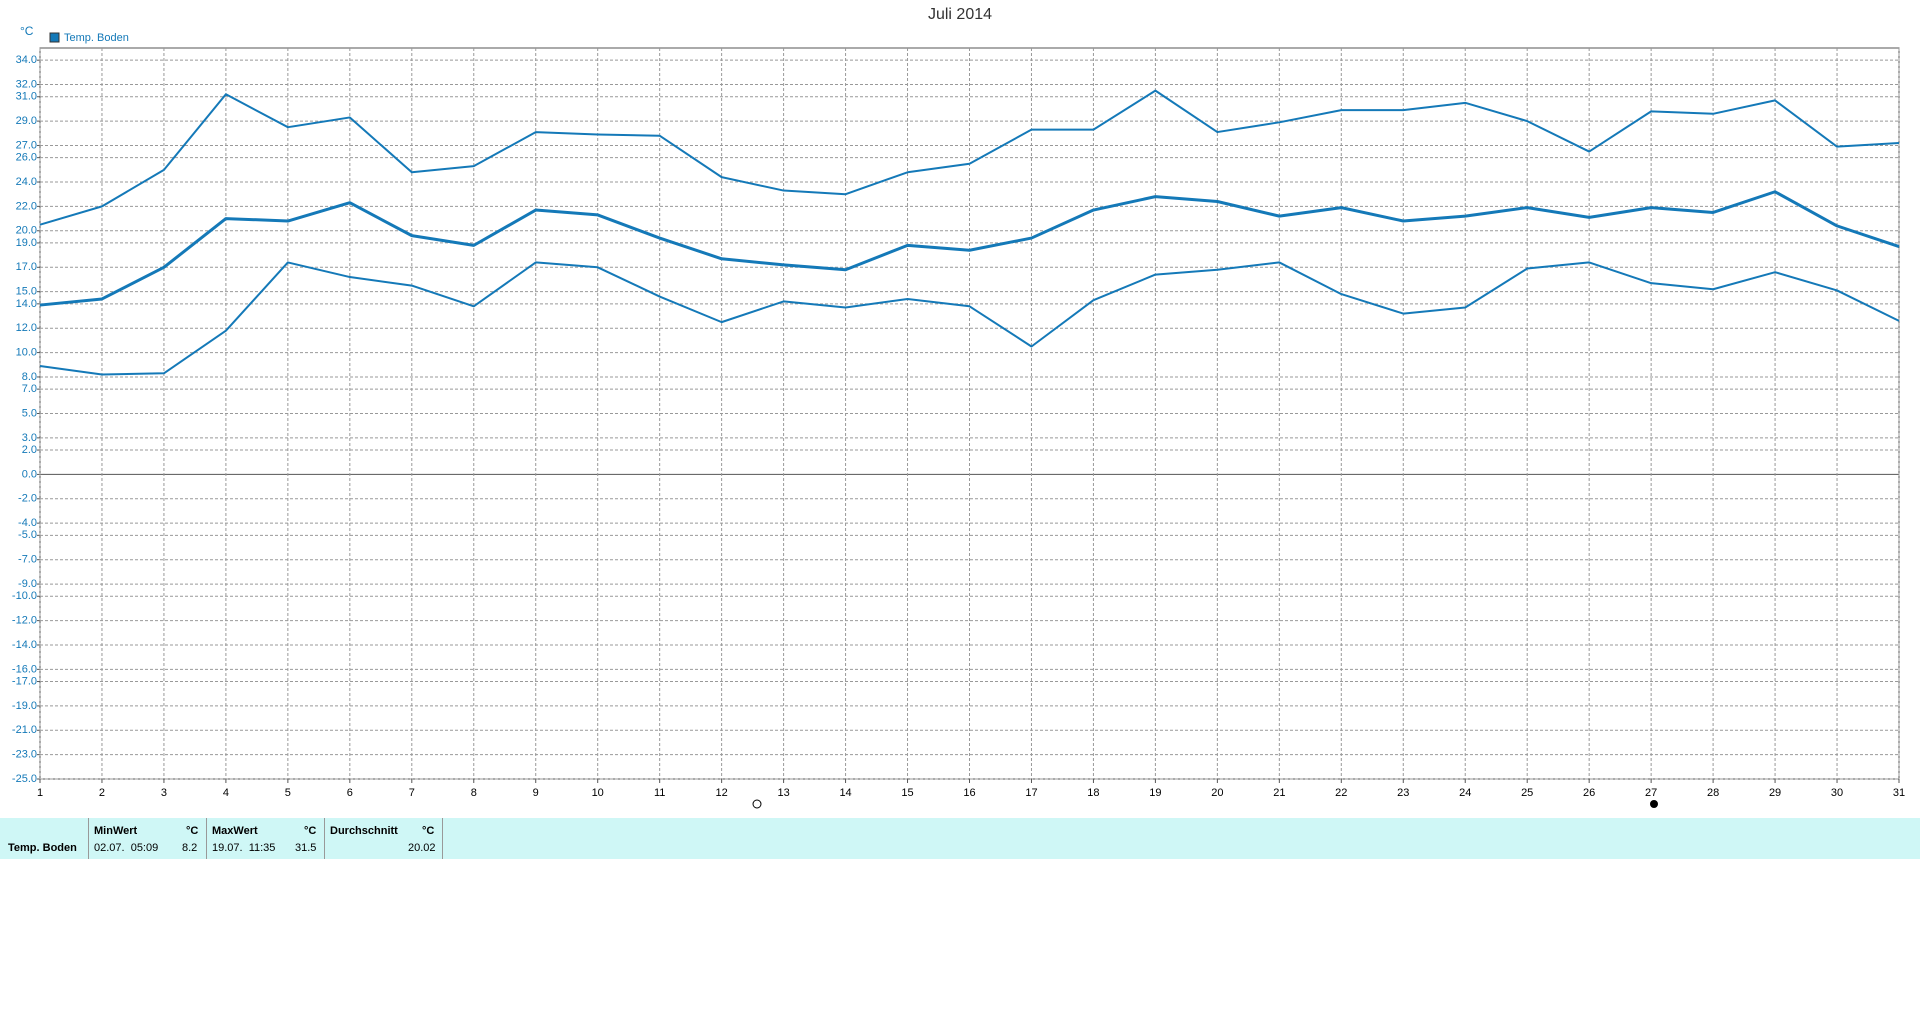 The height and width of the screenshot is (1022, 1920). Describe the element at coordinates (102, 793) in the screenshot. I see `x-tick-label: 2` at that location.